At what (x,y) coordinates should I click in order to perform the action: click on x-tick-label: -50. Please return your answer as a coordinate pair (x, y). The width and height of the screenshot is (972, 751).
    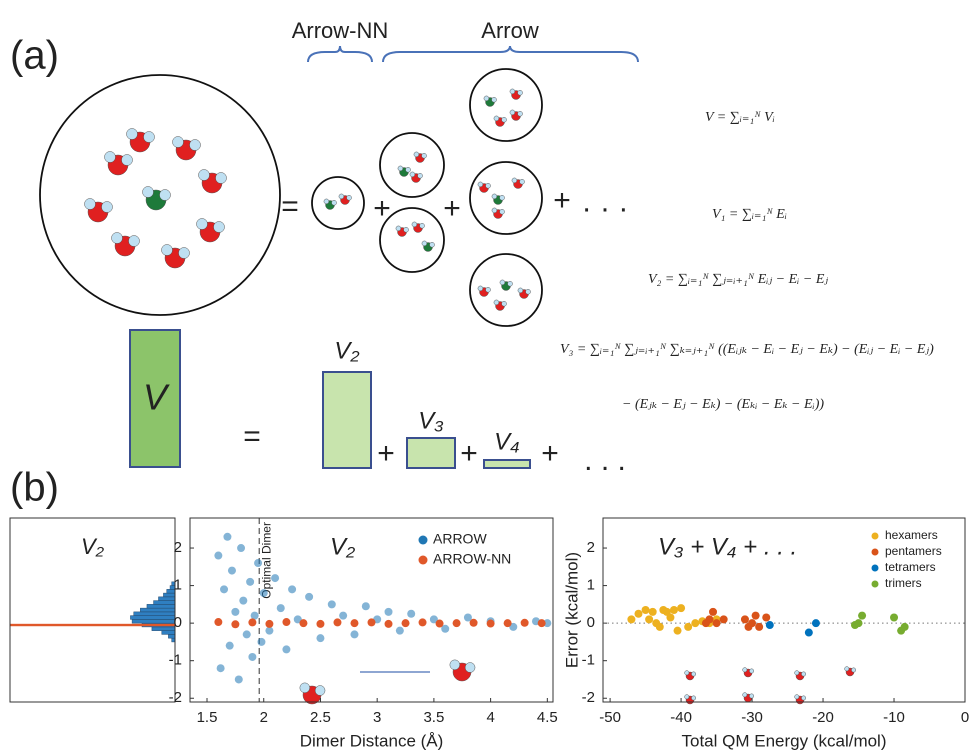
    Looking at the image, I should click on (610, 717).